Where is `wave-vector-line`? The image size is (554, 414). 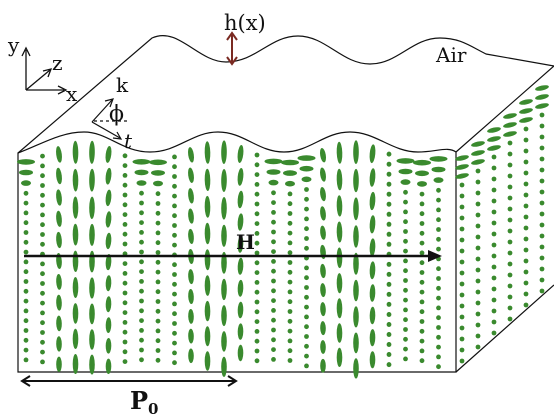
wave-vector-line is located at coordinates (102, 111).